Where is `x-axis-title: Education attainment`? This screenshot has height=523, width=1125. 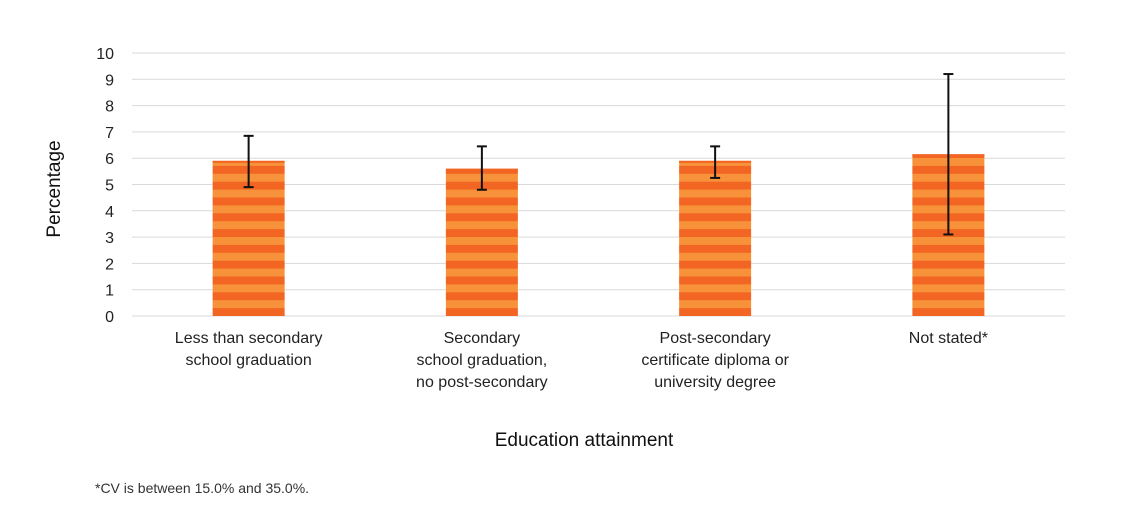 x-axis-title: Education attainment is located at coordinates (584, 440).